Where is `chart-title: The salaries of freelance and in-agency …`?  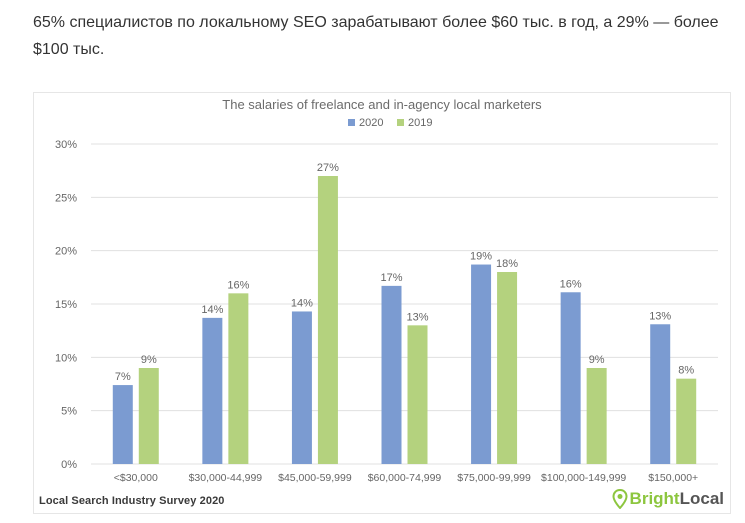
chart-title: The salaries of freelance and in-agency … is located at coordinates (382, 104).